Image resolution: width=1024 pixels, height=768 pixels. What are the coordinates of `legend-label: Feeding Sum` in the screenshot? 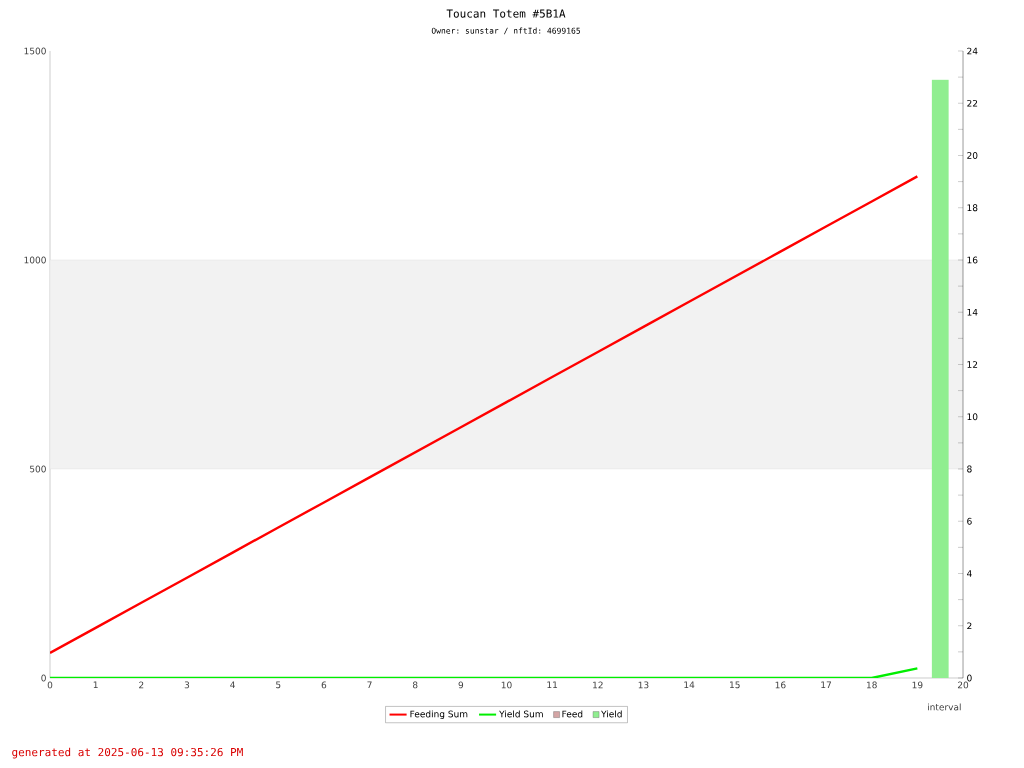 It's located at (439, 715).